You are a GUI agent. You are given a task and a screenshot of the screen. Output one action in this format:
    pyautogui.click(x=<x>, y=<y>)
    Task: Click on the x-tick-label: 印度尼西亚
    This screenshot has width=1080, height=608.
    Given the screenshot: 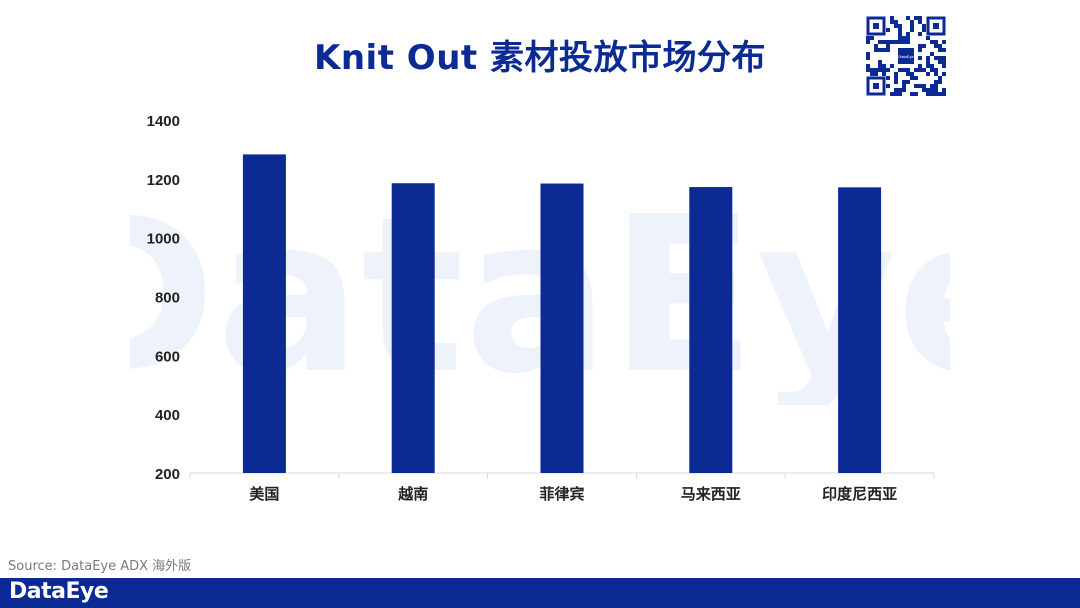 What is the action you would take?
    pyautogui.click(x=859, y=494)
    